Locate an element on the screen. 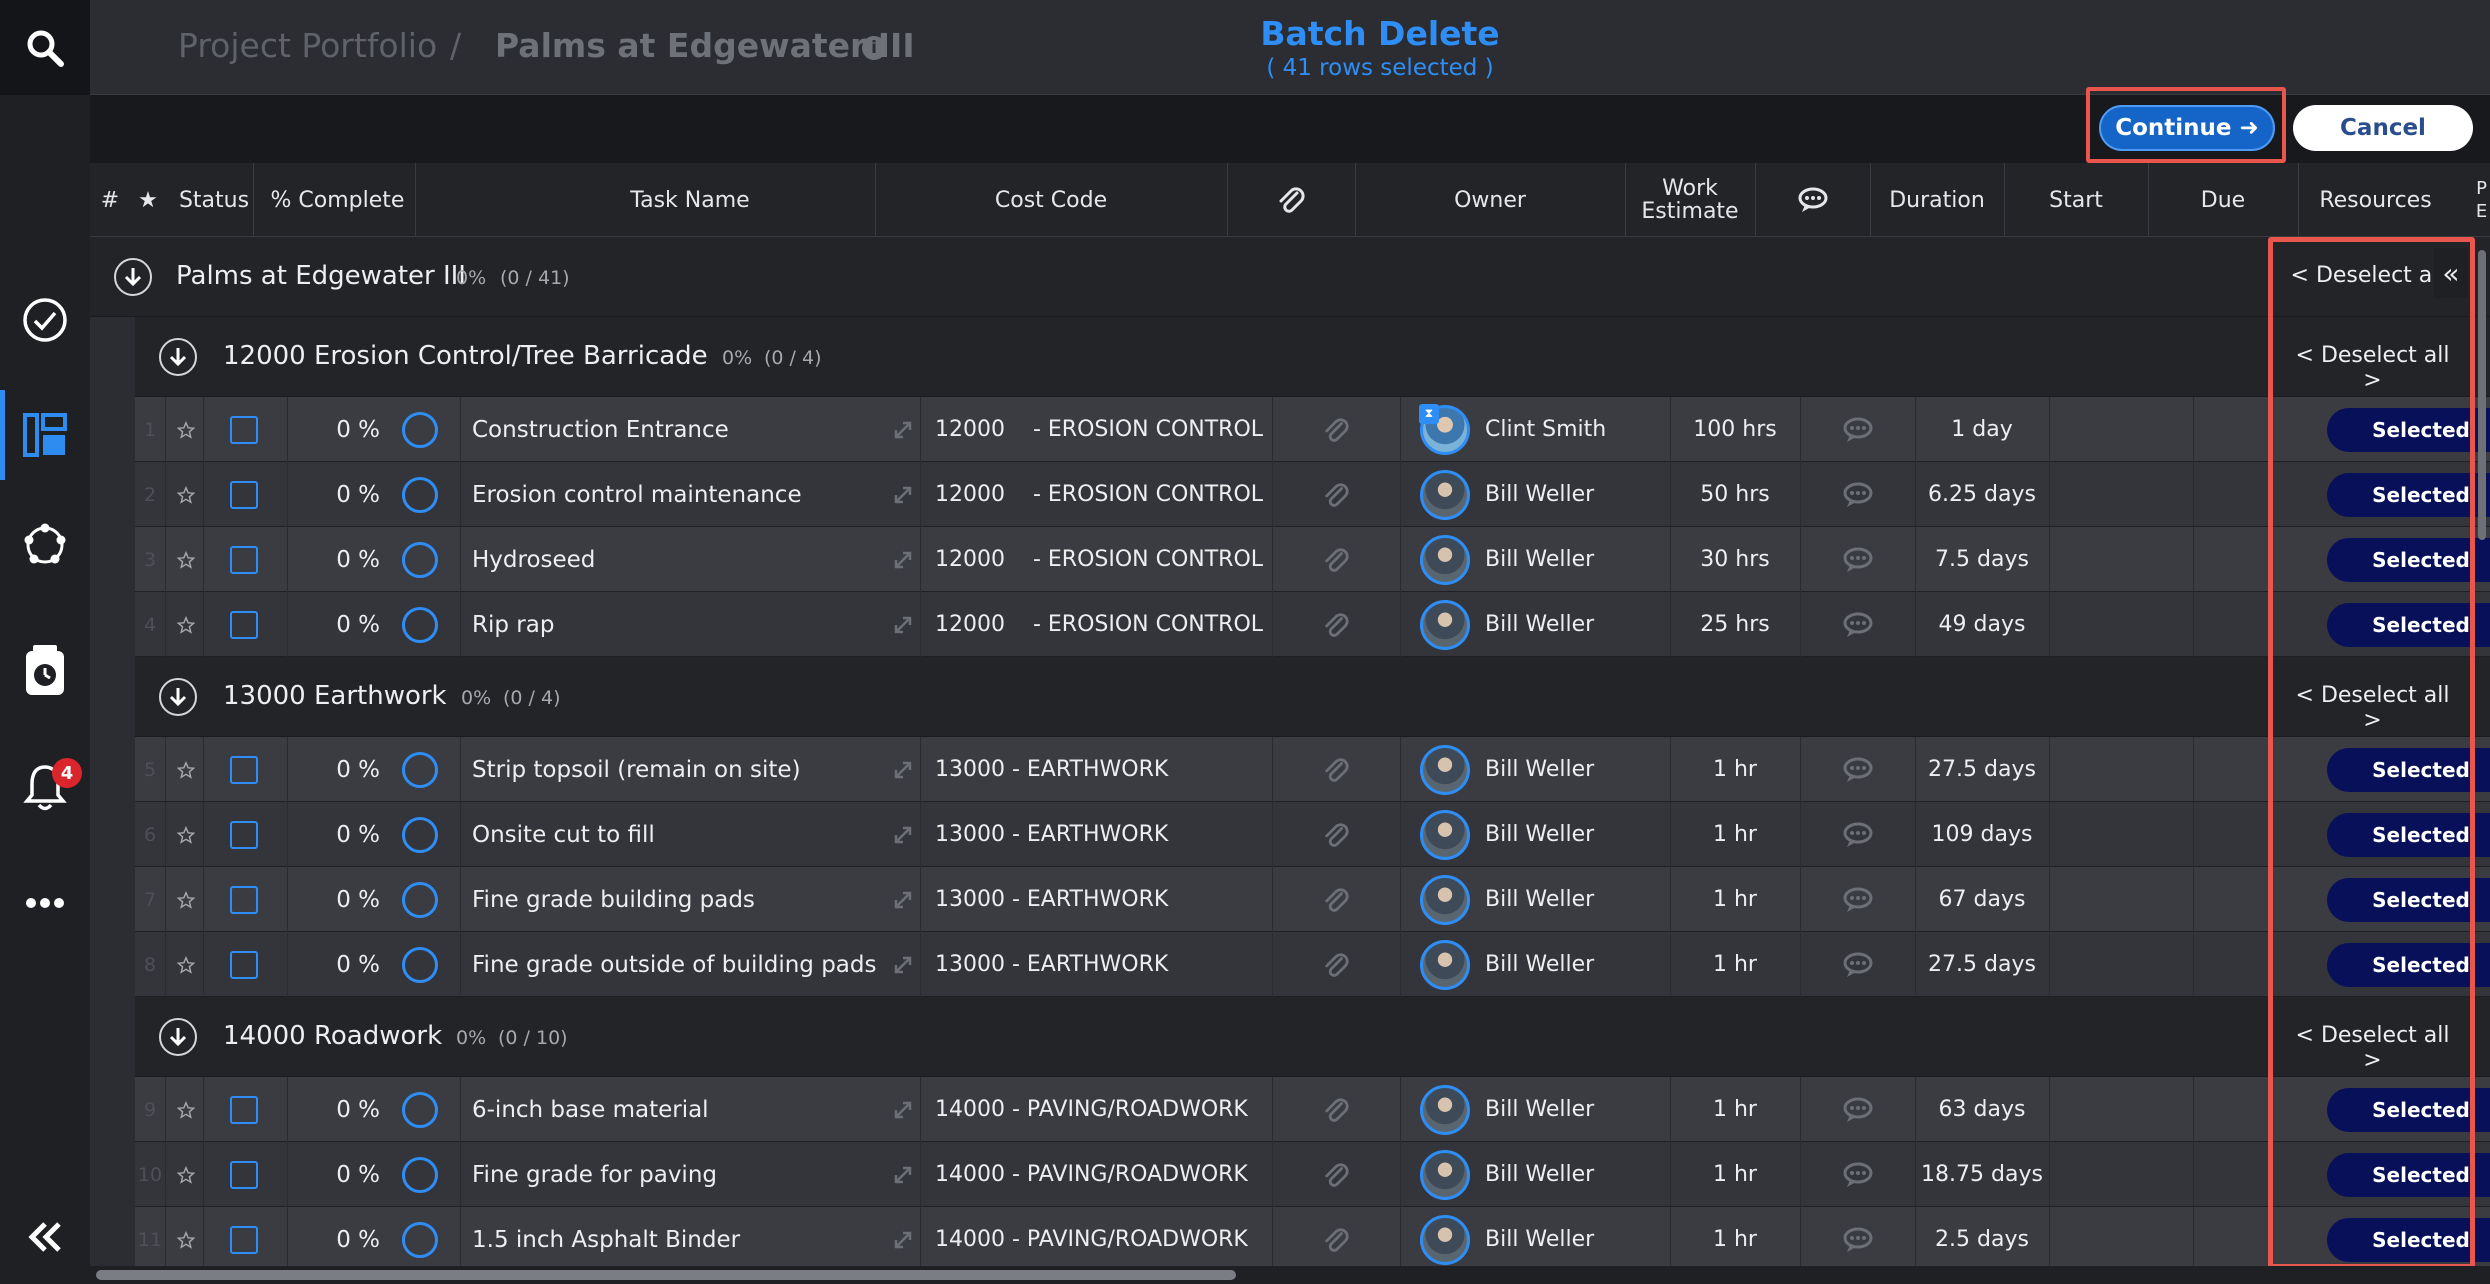  collapse-sidebar-button is located at coordinates (45, 1237).